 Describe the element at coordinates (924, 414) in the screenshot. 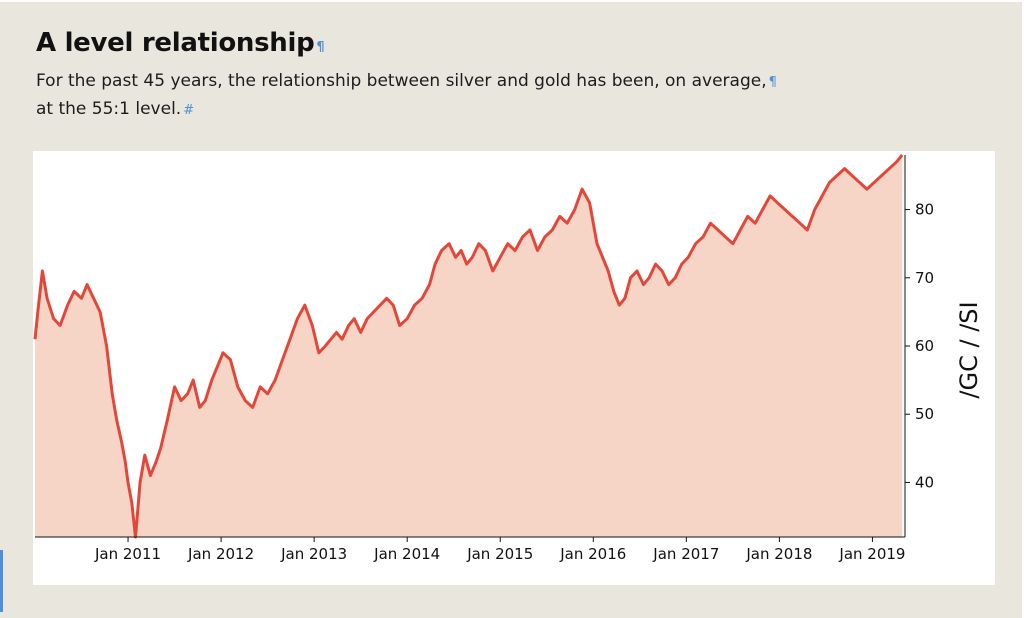

I see `y-tick-label: 50` at that location.